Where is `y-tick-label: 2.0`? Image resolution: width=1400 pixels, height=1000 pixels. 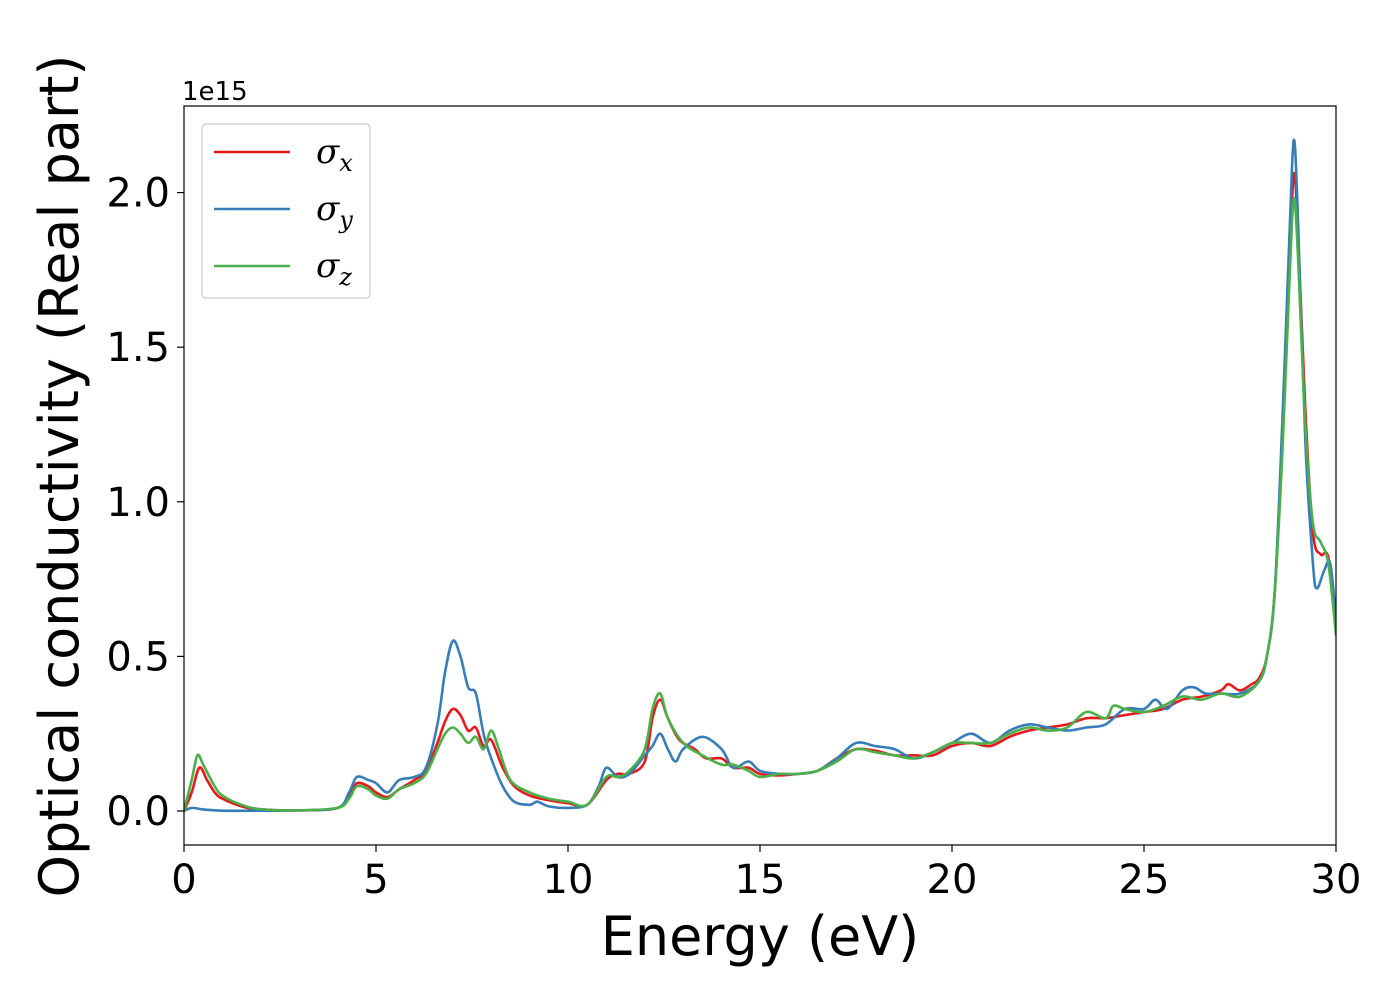
y-tick-label: 2.0 is located at coordinates (138, 194).